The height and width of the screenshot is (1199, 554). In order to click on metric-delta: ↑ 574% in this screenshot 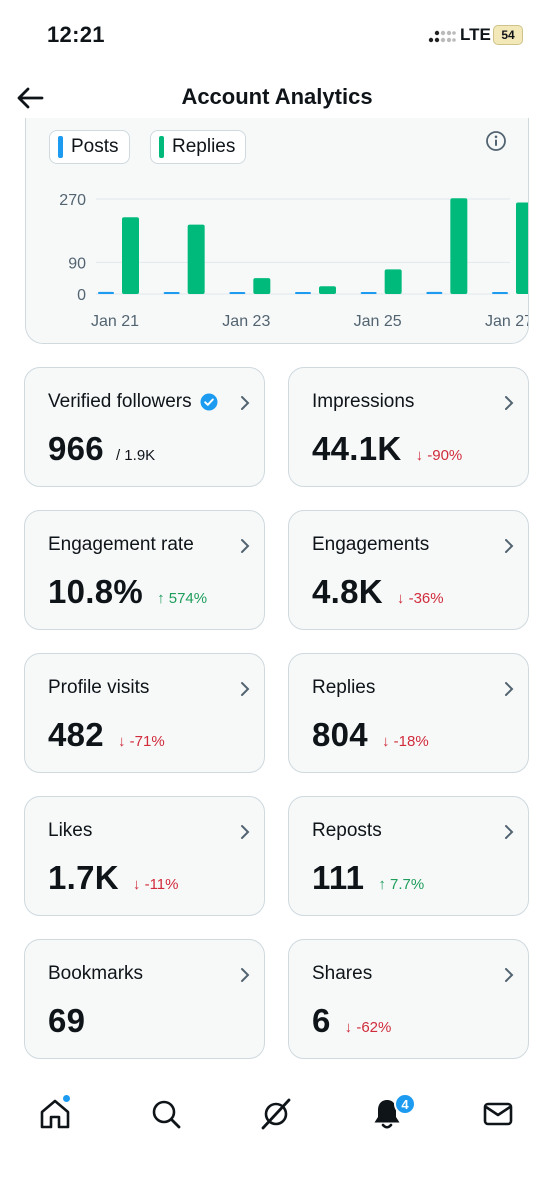, I will do `click(182, 598)`.